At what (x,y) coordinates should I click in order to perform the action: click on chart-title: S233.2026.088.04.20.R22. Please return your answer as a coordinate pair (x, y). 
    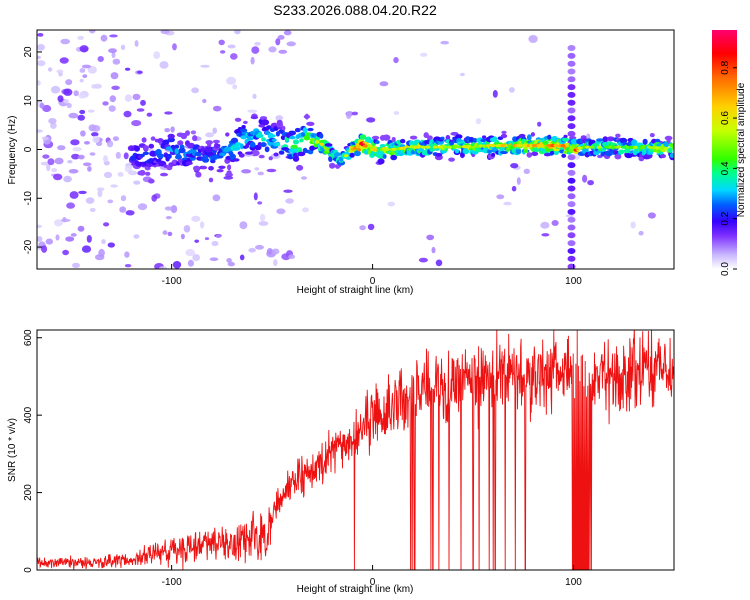
    Looking at the image, I should click on (355, 10).